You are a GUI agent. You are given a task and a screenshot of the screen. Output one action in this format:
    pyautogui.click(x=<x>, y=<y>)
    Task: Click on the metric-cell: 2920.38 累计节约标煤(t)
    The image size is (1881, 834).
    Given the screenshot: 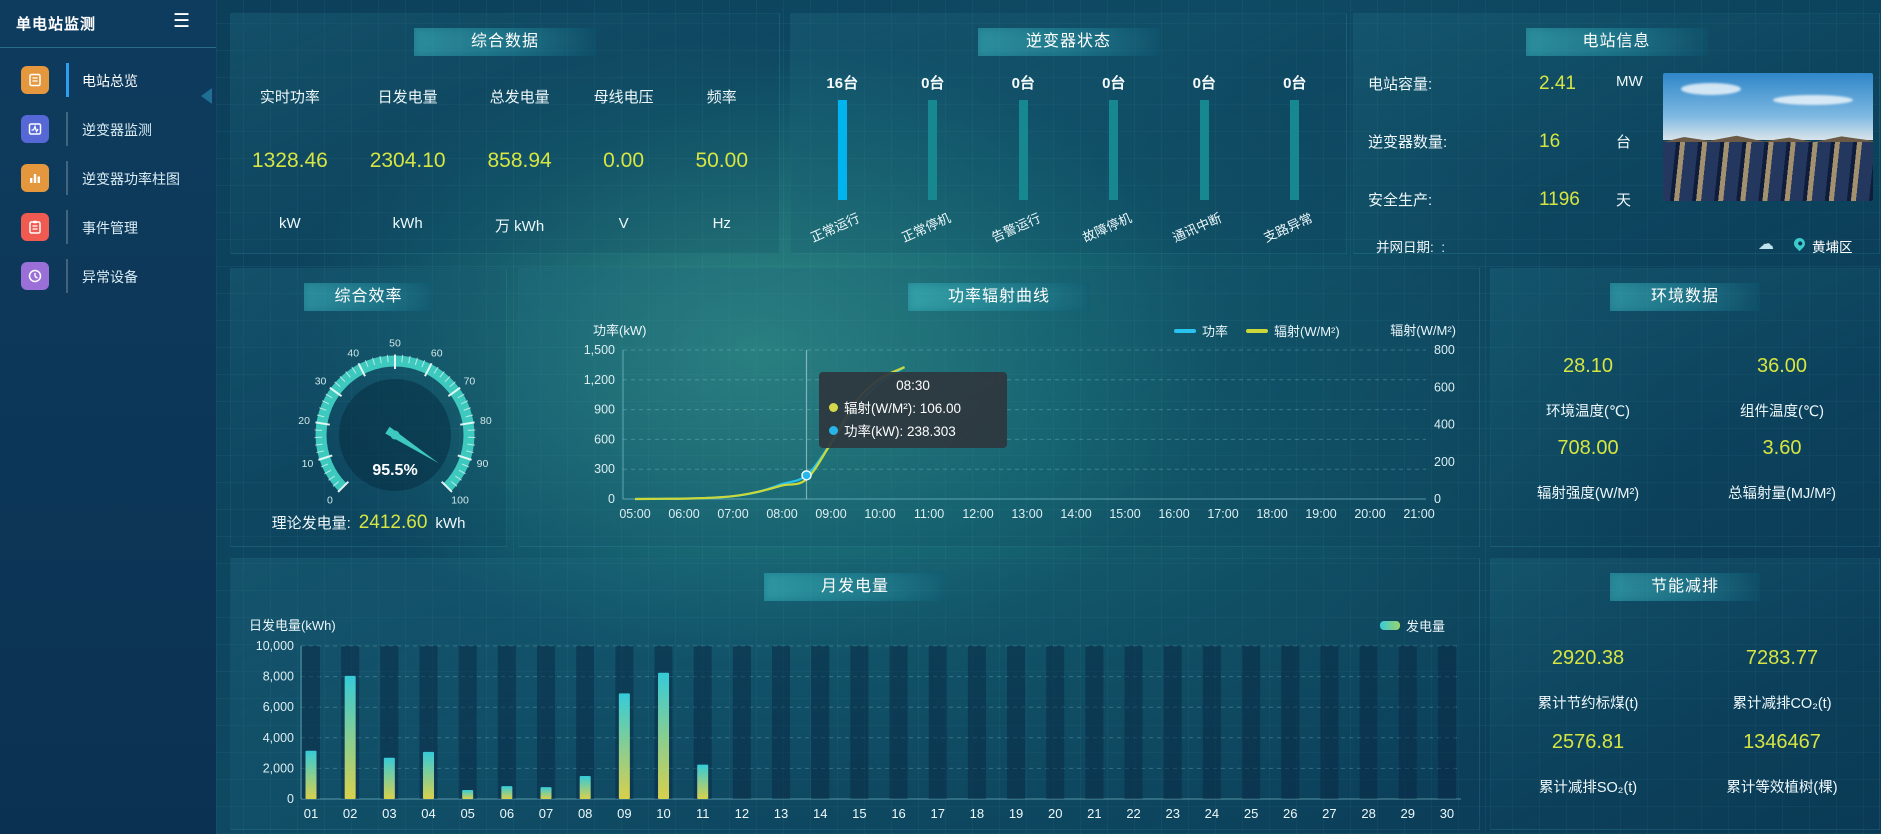 What is the action you would take?
    pyautogui.click(x=1588, y=680)
    